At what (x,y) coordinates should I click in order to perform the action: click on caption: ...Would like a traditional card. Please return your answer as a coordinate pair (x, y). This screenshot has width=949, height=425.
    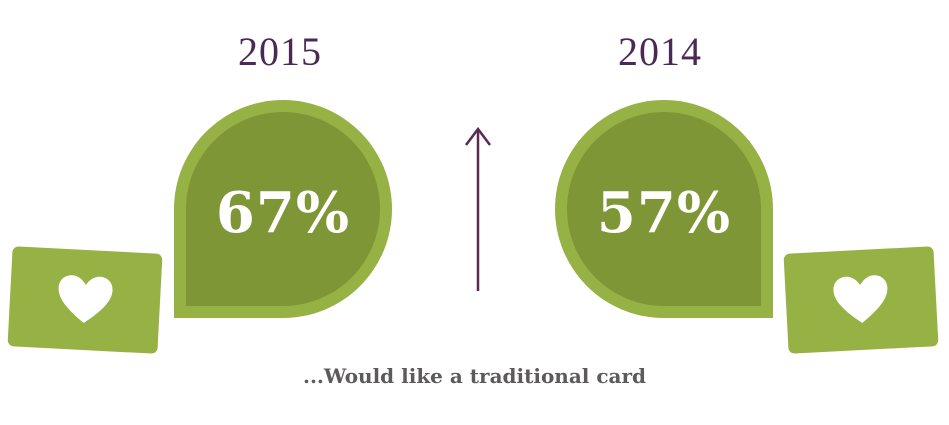
    Looking at the image, I should click on (474, 376).